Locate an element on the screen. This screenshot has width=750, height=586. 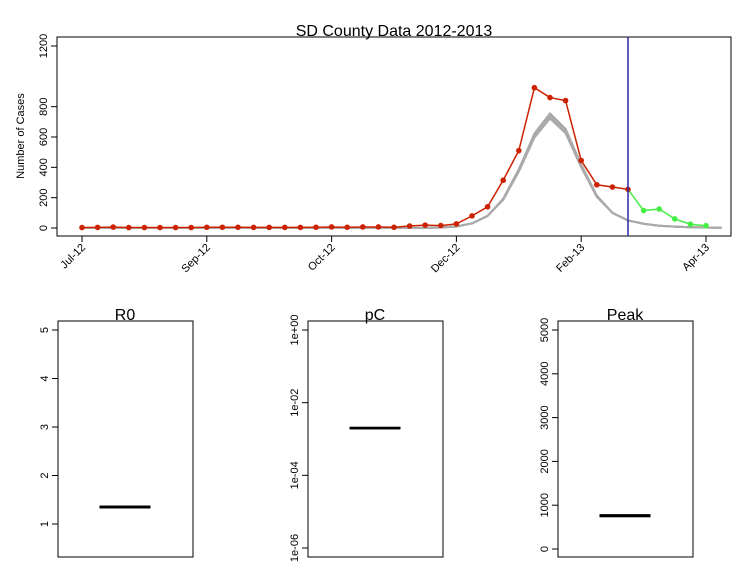
y-tick-label: 2 is located at coordinates (45, 475).